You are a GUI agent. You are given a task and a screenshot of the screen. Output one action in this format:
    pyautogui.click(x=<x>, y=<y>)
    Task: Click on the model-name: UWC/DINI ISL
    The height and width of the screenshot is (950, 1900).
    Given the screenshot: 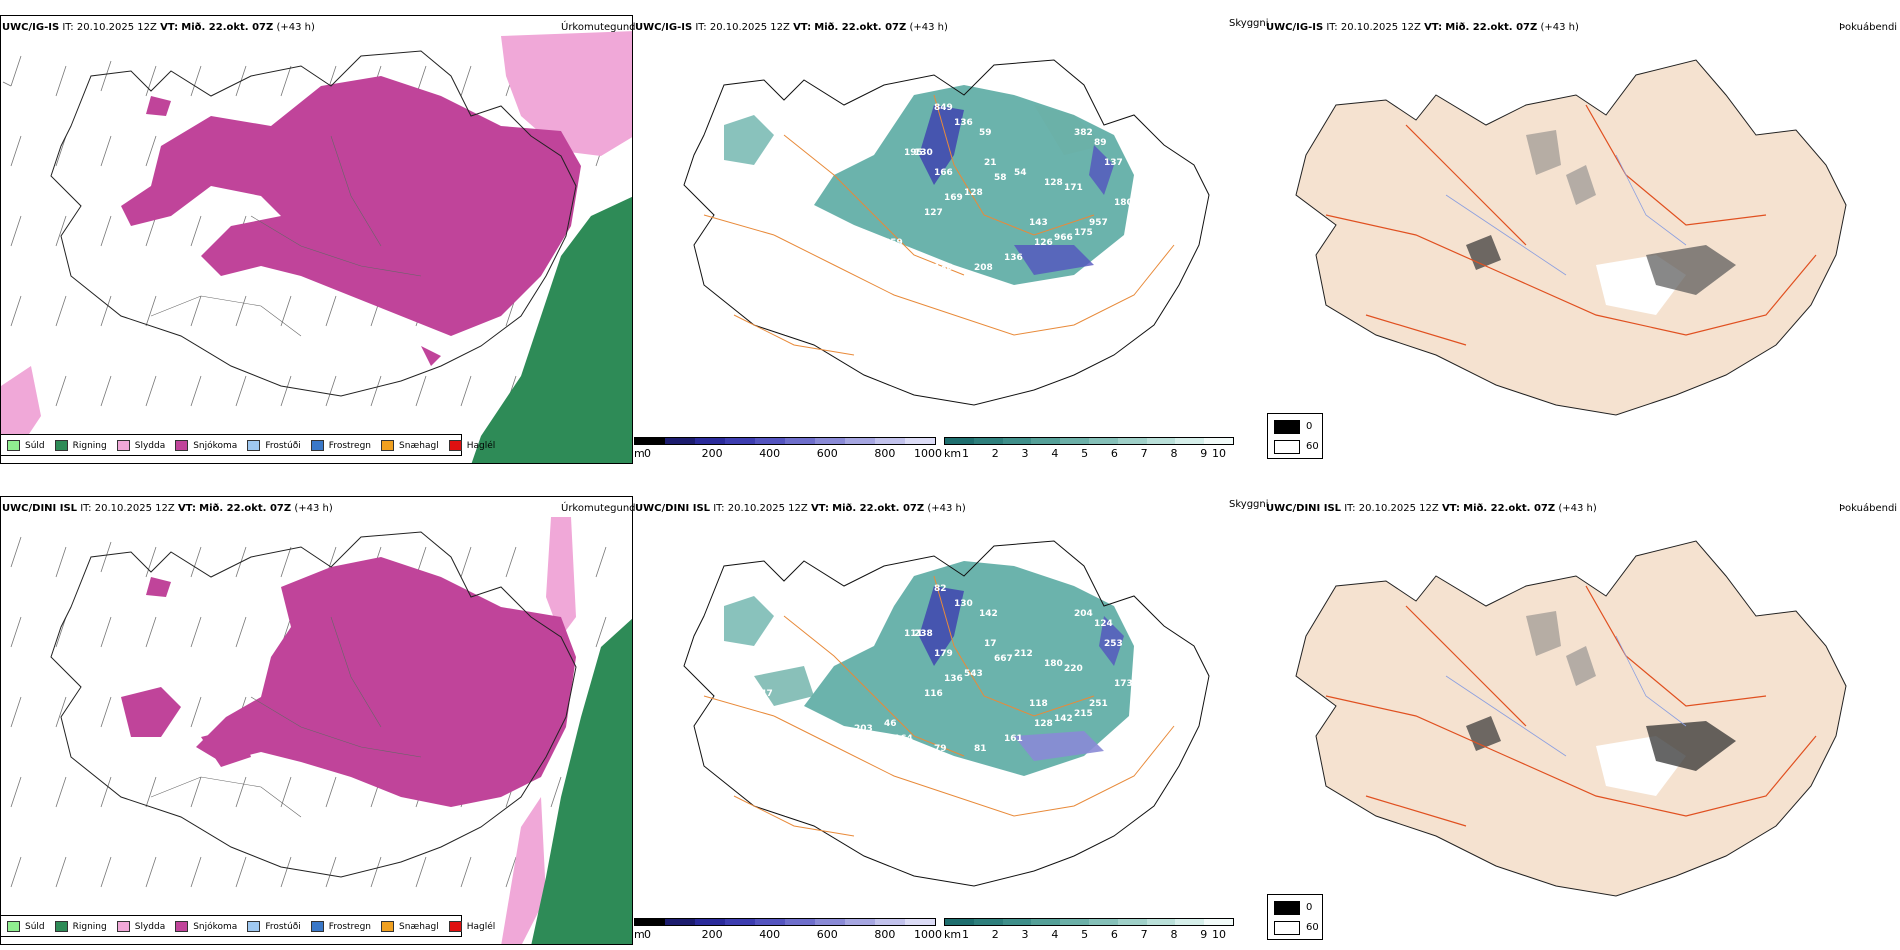 What is the action you would take?
    pyautogui.click(x=40, y=508)
    